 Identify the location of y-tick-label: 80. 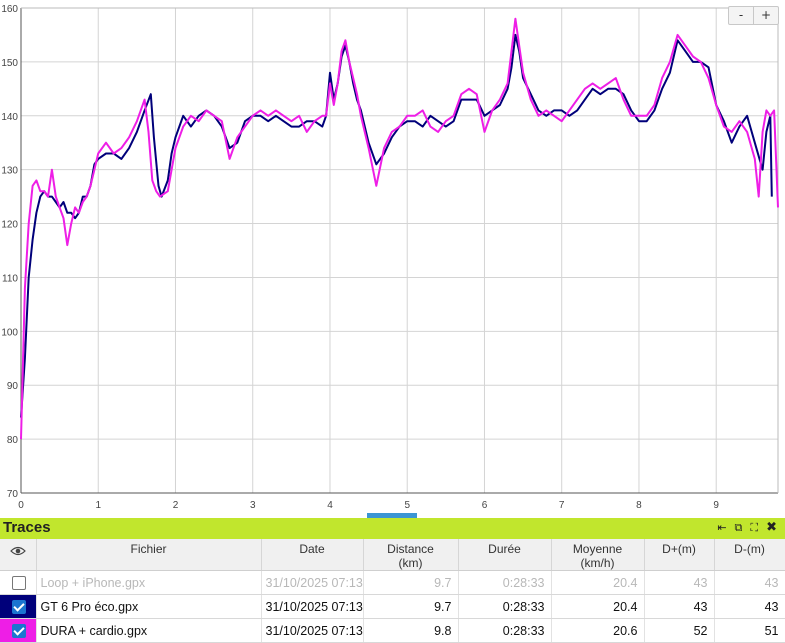
(13, 440).